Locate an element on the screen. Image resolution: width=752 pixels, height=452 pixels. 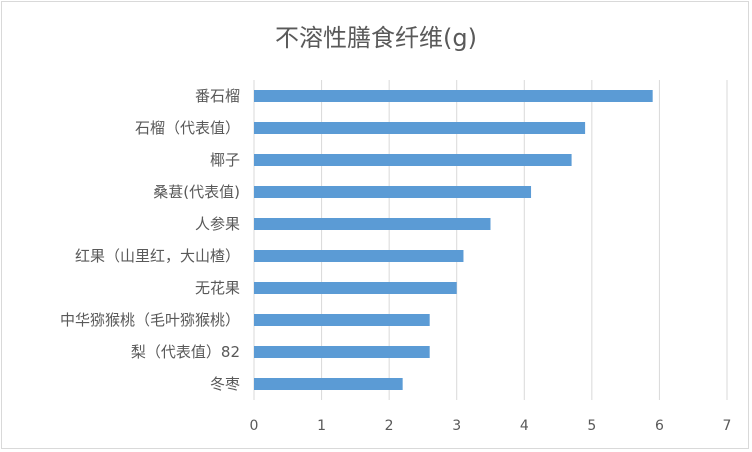
x-tick-label-1: 1 is located at coordinates (321, 426).